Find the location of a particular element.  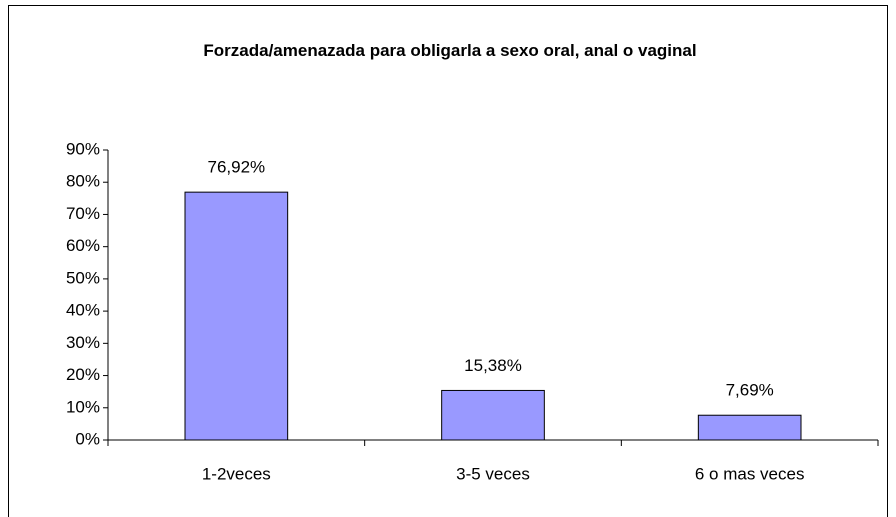

y-tick-label: 30% is located at coordinates (83, 342).